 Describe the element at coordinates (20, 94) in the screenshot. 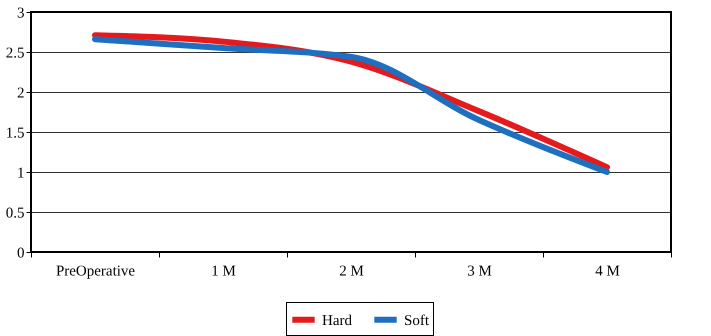

I see `y-tick-label: 2` at that location.